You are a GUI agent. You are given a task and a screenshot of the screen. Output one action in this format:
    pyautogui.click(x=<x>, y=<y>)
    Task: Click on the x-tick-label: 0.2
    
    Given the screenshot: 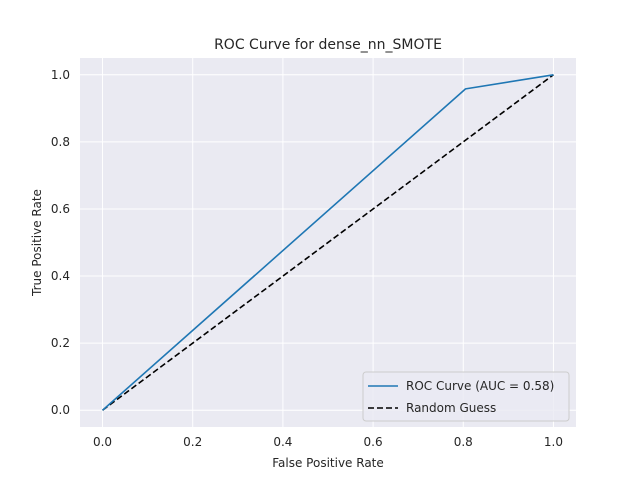 What is the action you would take?
    pyautogui.click(x=192, y=442)
    